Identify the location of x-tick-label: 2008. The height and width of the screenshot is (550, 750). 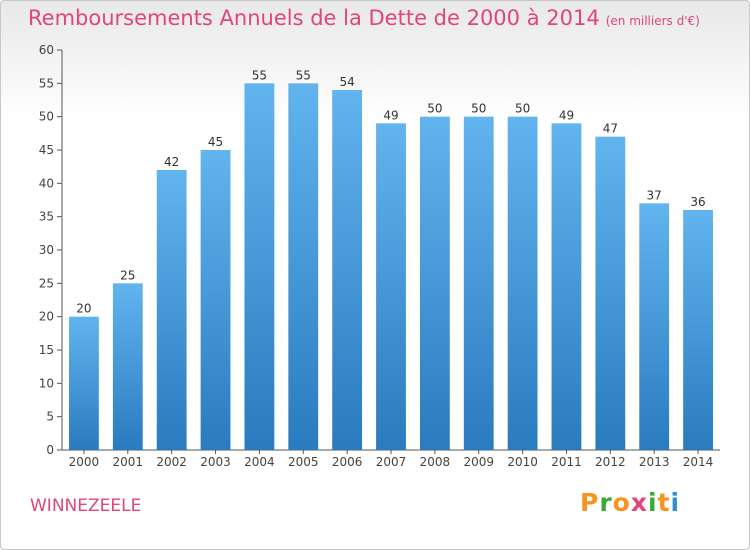
(435, 462).